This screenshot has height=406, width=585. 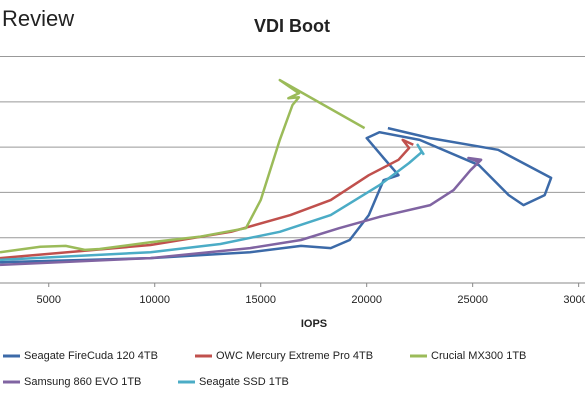 I want to click on legend-label: Samsung 860 EVO 1TB, so click(x=82, y=382).